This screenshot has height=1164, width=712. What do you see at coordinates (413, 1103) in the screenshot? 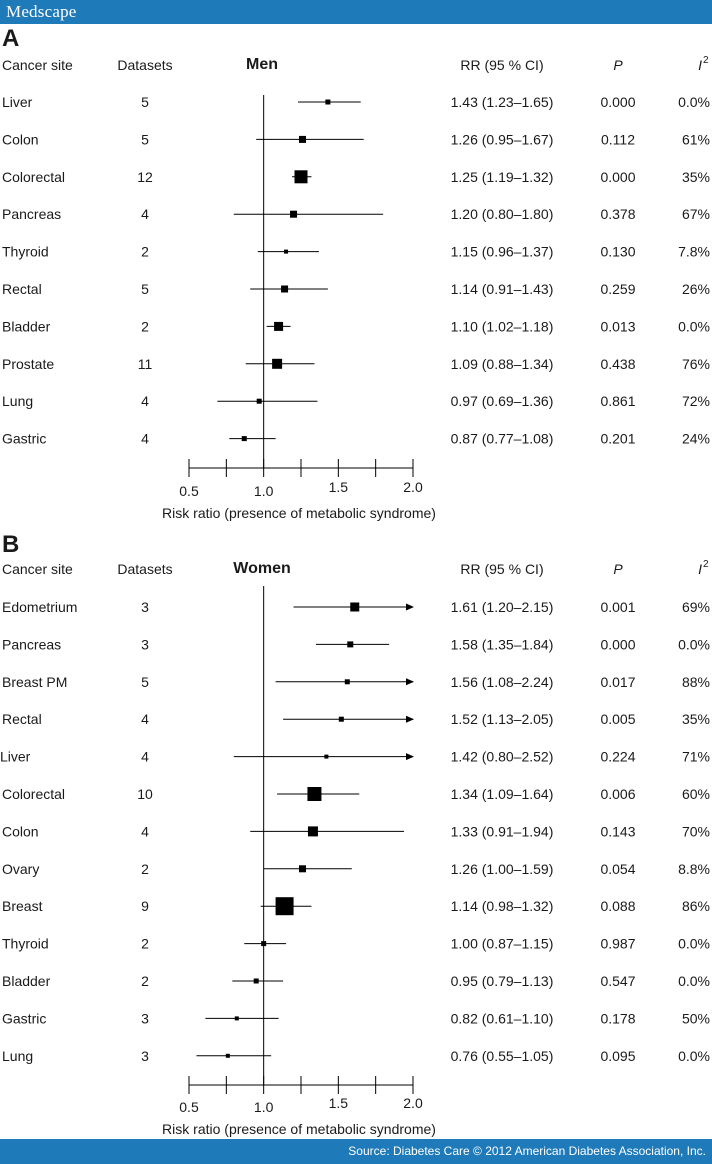
I see `panel-b-tick-label-3: 2.0` at bounding box center [413, 1103].